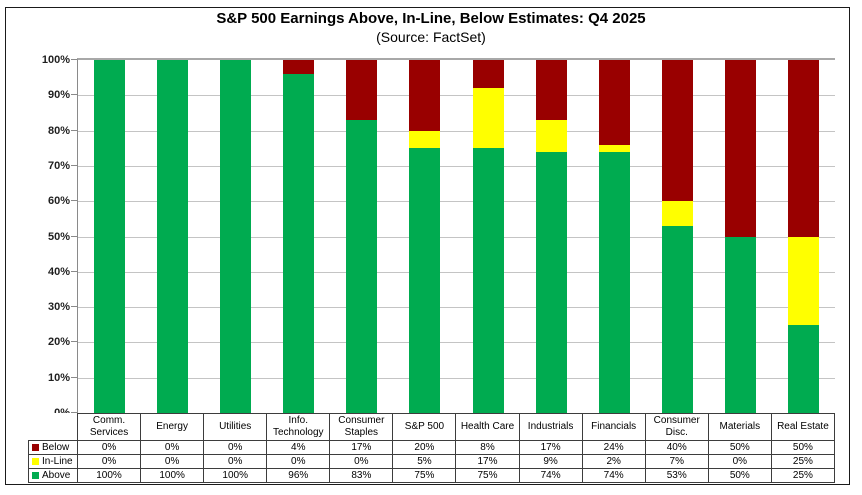 The image size is (862, 495). I want to click on legend-label: Above, so click(56, 475).